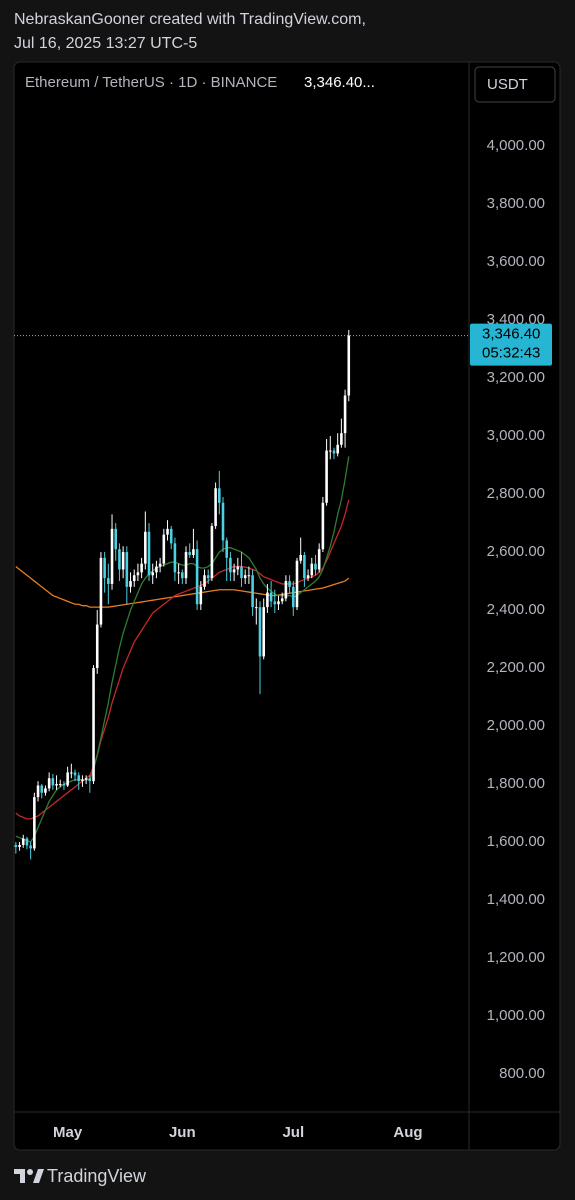 This screenshot has width=575, height=1200. What do you see at coordinates (511, 353) in the screenshot?
I see `countdown-label: 05:32:43` at bounding box center [511, 353].